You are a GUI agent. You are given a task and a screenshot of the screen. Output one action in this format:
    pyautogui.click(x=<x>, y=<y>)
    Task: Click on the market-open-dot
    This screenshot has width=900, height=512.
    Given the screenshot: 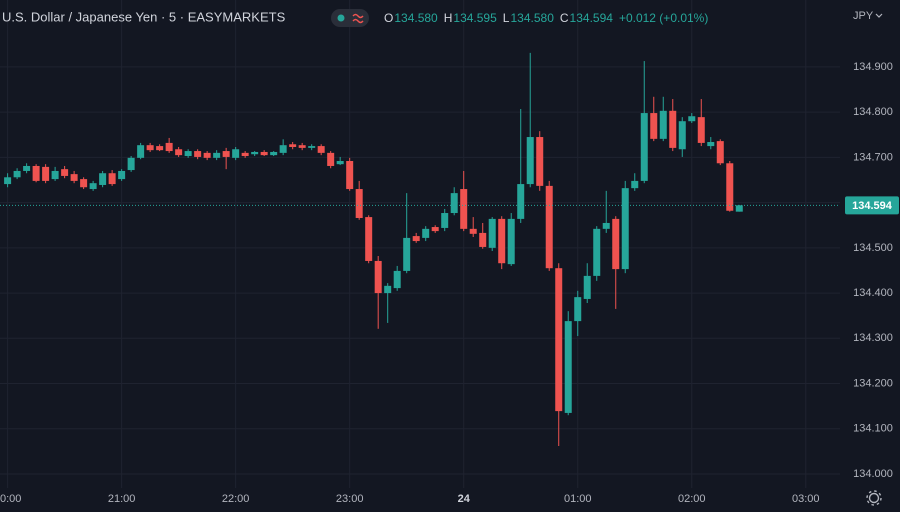 What is the action you would take?
    pyautogui.click(x=341, y=18)
    